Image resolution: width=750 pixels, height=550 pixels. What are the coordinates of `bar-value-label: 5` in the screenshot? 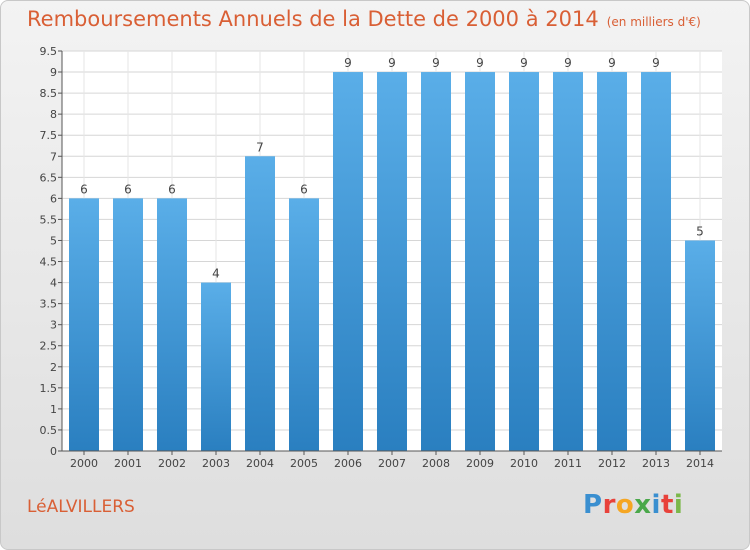 It's located at (700, 231).